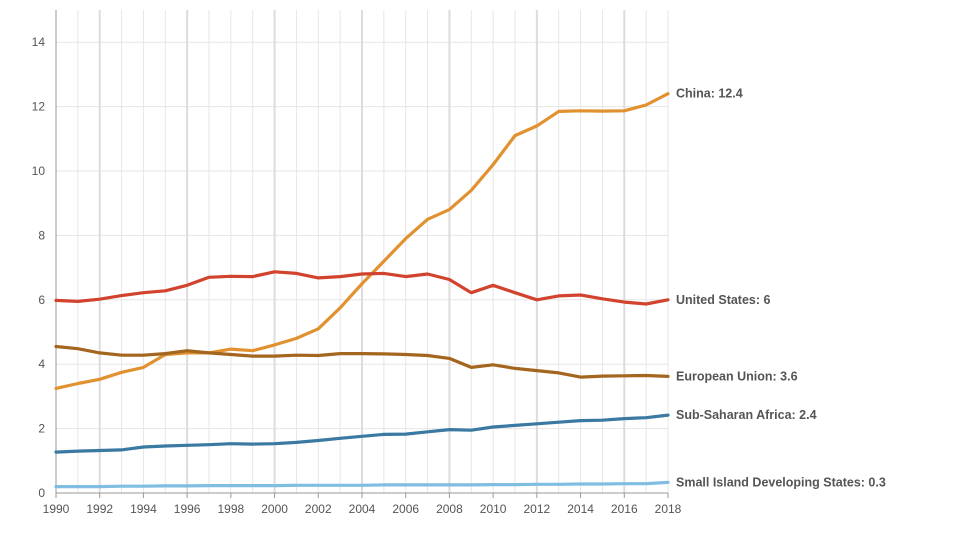  I want to click on x-tick-label: 2004, so click(362, 509).